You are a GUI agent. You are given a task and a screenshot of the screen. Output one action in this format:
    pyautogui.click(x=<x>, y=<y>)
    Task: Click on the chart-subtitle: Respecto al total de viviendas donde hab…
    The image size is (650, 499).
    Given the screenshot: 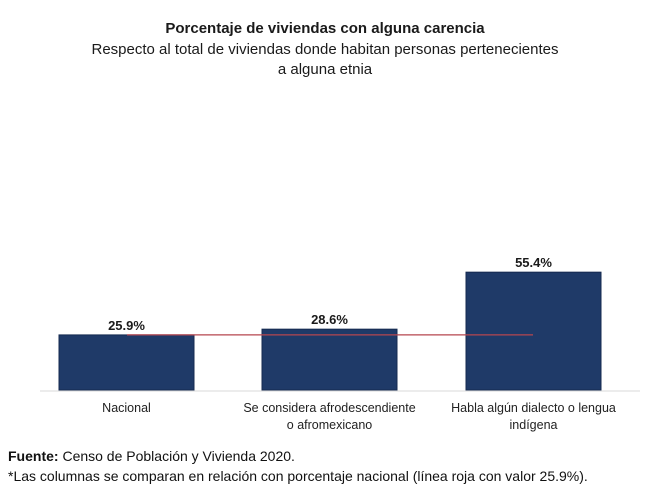 What is the action you would take?
    pyautogui.click(x=325, y=60)
    